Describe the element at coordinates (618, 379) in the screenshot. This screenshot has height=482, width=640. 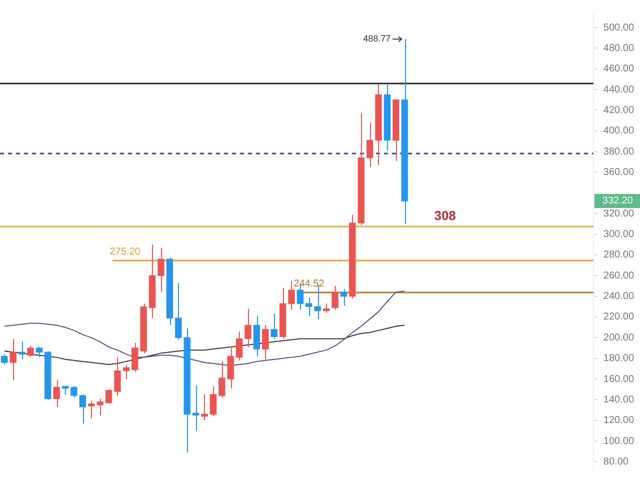
I see `y-tick-label: 160.00` at that location.